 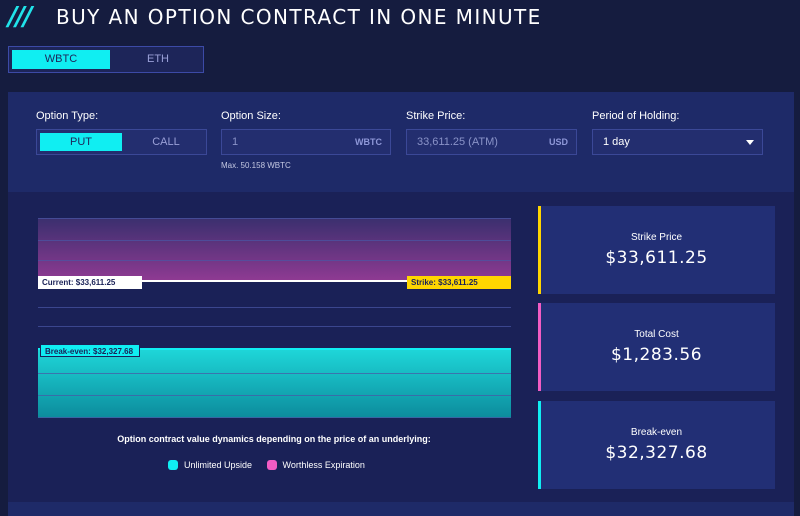 What do you see at coordinates (636, 116) in the screenshot?
I see `period-label: Period of Holding:` at bounding box center [636, 116].